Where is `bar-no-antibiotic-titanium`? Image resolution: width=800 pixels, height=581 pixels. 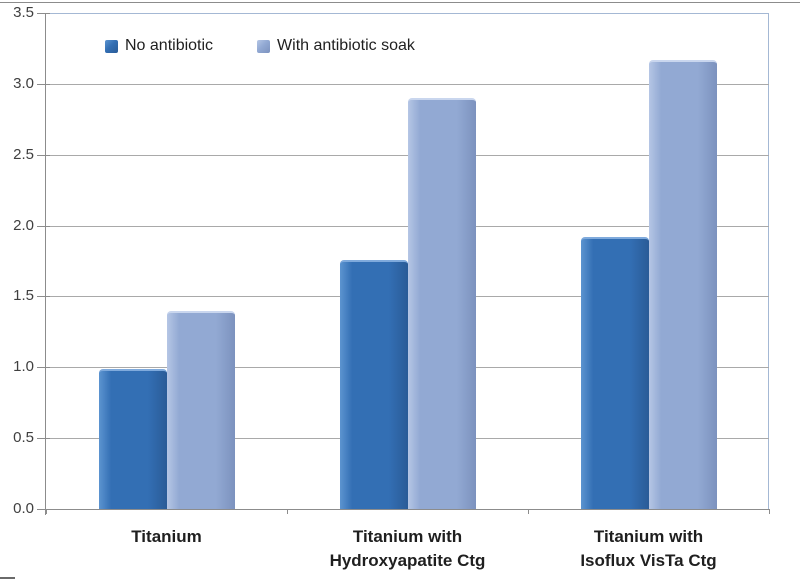 bar-no-antibiotic-titanium is located at coordinates (132, 438).